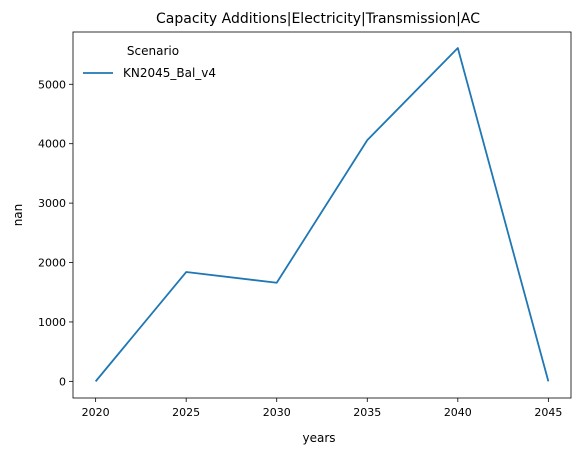 The height and width of the screenshot is (456, 577). What do you see at coordinates (52, 263) in the screenshot?
I see `y-tick-label: 2000` at bounding box center [52, 263].